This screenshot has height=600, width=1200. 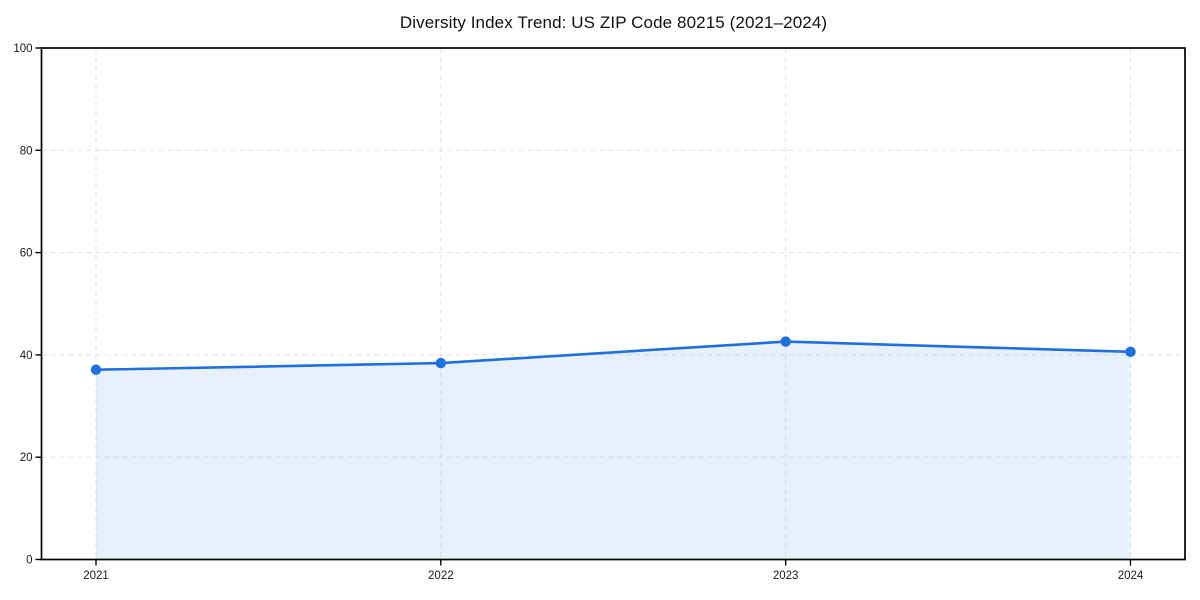 I want to click on x-tick-label: 2021, so click(x=96, y=576).